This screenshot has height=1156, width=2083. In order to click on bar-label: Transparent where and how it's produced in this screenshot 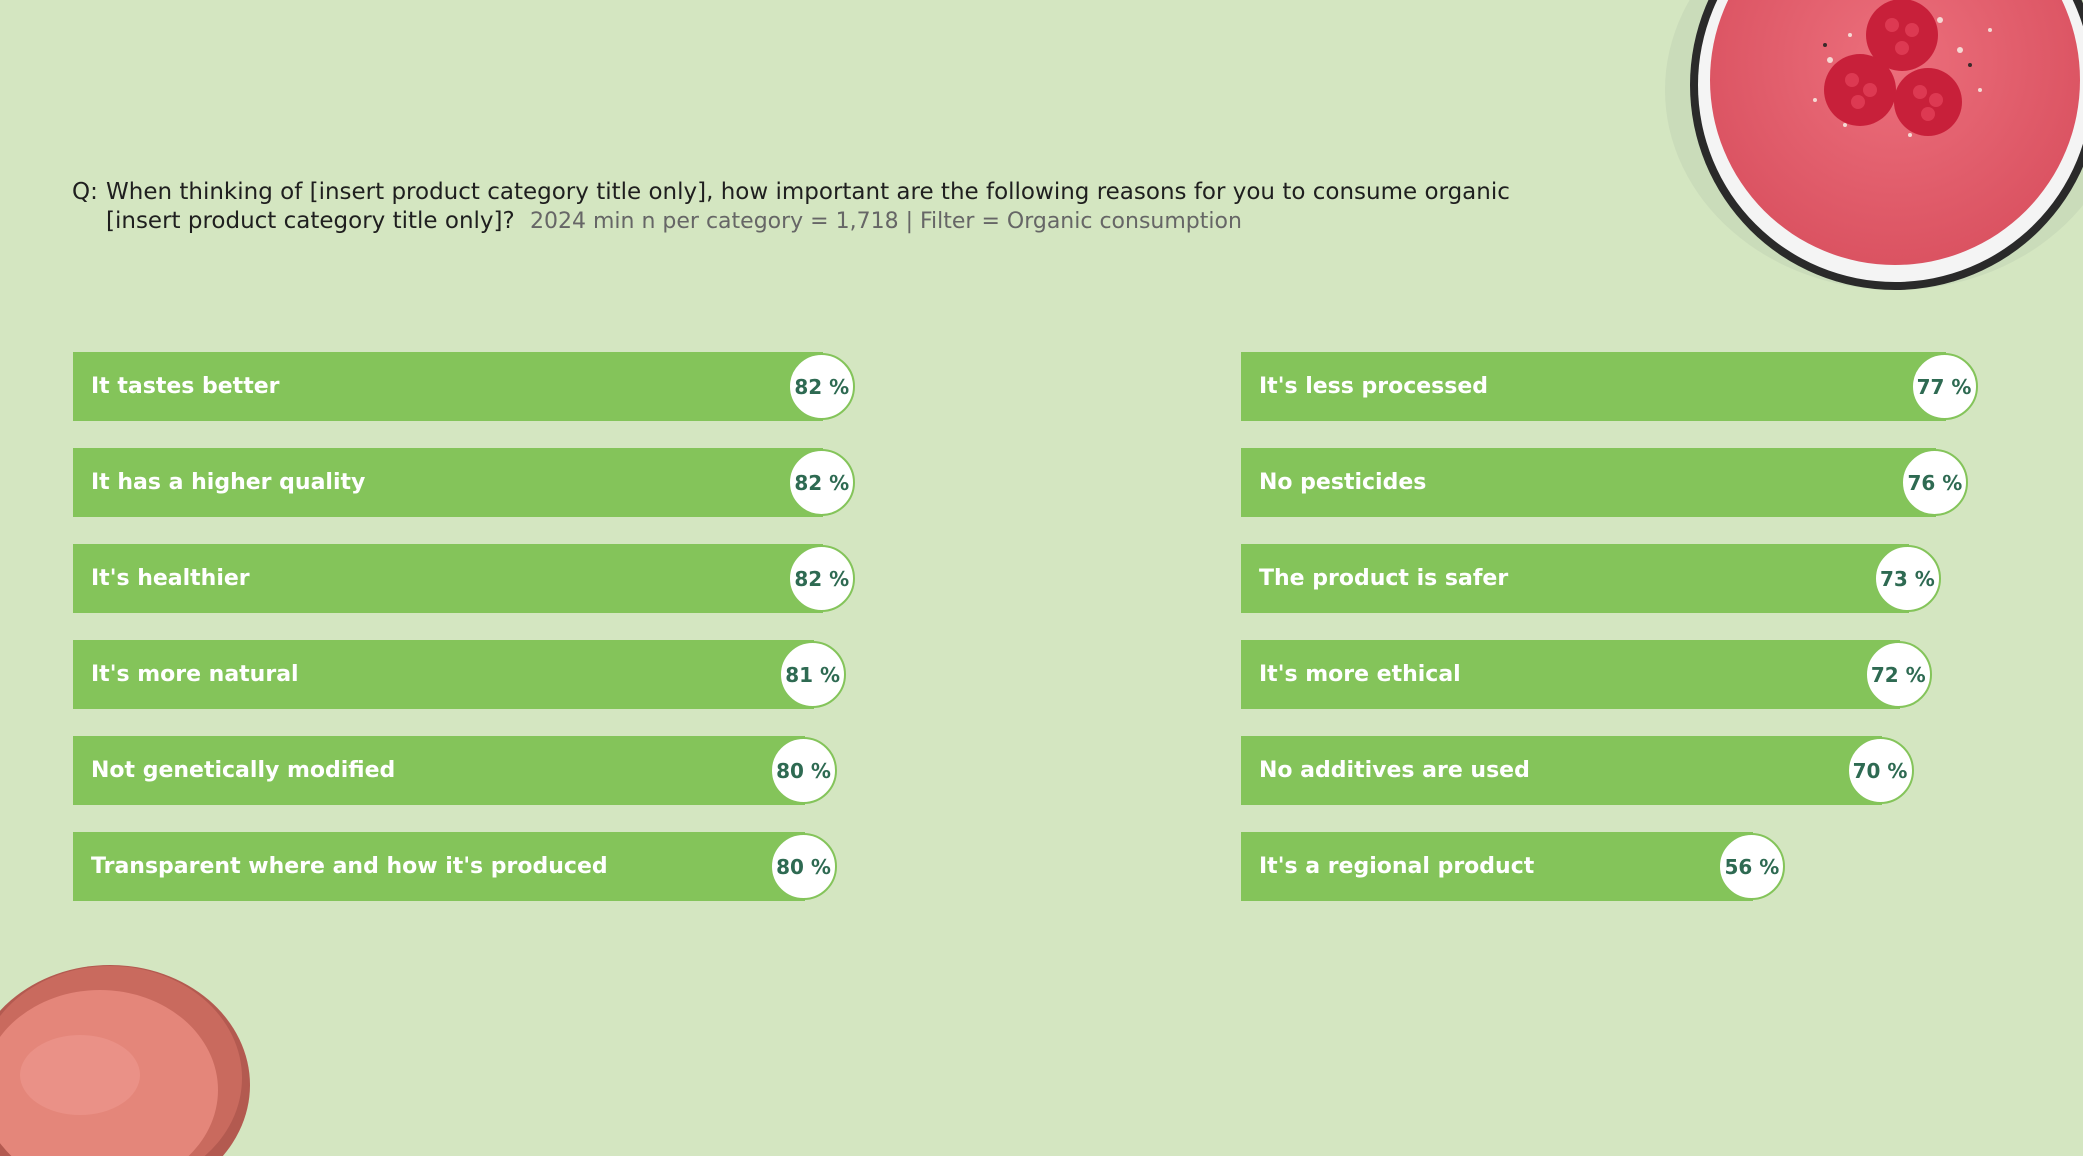, I will do `click(349, 866)`.